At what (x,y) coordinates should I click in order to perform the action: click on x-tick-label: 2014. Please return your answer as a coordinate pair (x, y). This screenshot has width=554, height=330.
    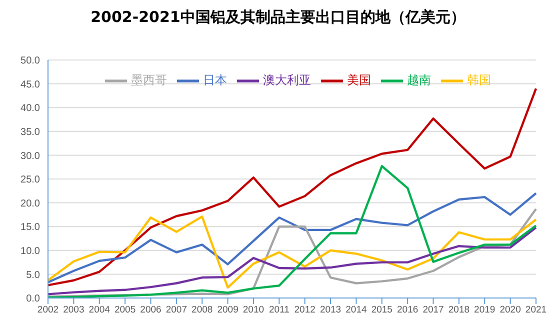
    Looking at the image, I should click on (356, 310).